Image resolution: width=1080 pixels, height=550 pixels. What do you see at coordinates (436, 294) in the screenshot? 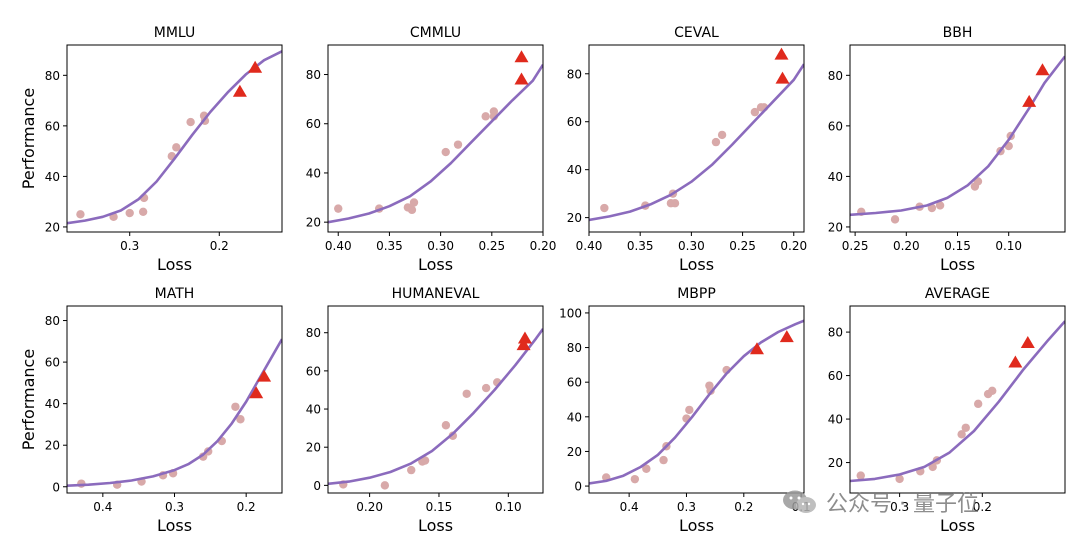
I see `subplot-title: HUMANEVAL` at bounding box center [436, 294].